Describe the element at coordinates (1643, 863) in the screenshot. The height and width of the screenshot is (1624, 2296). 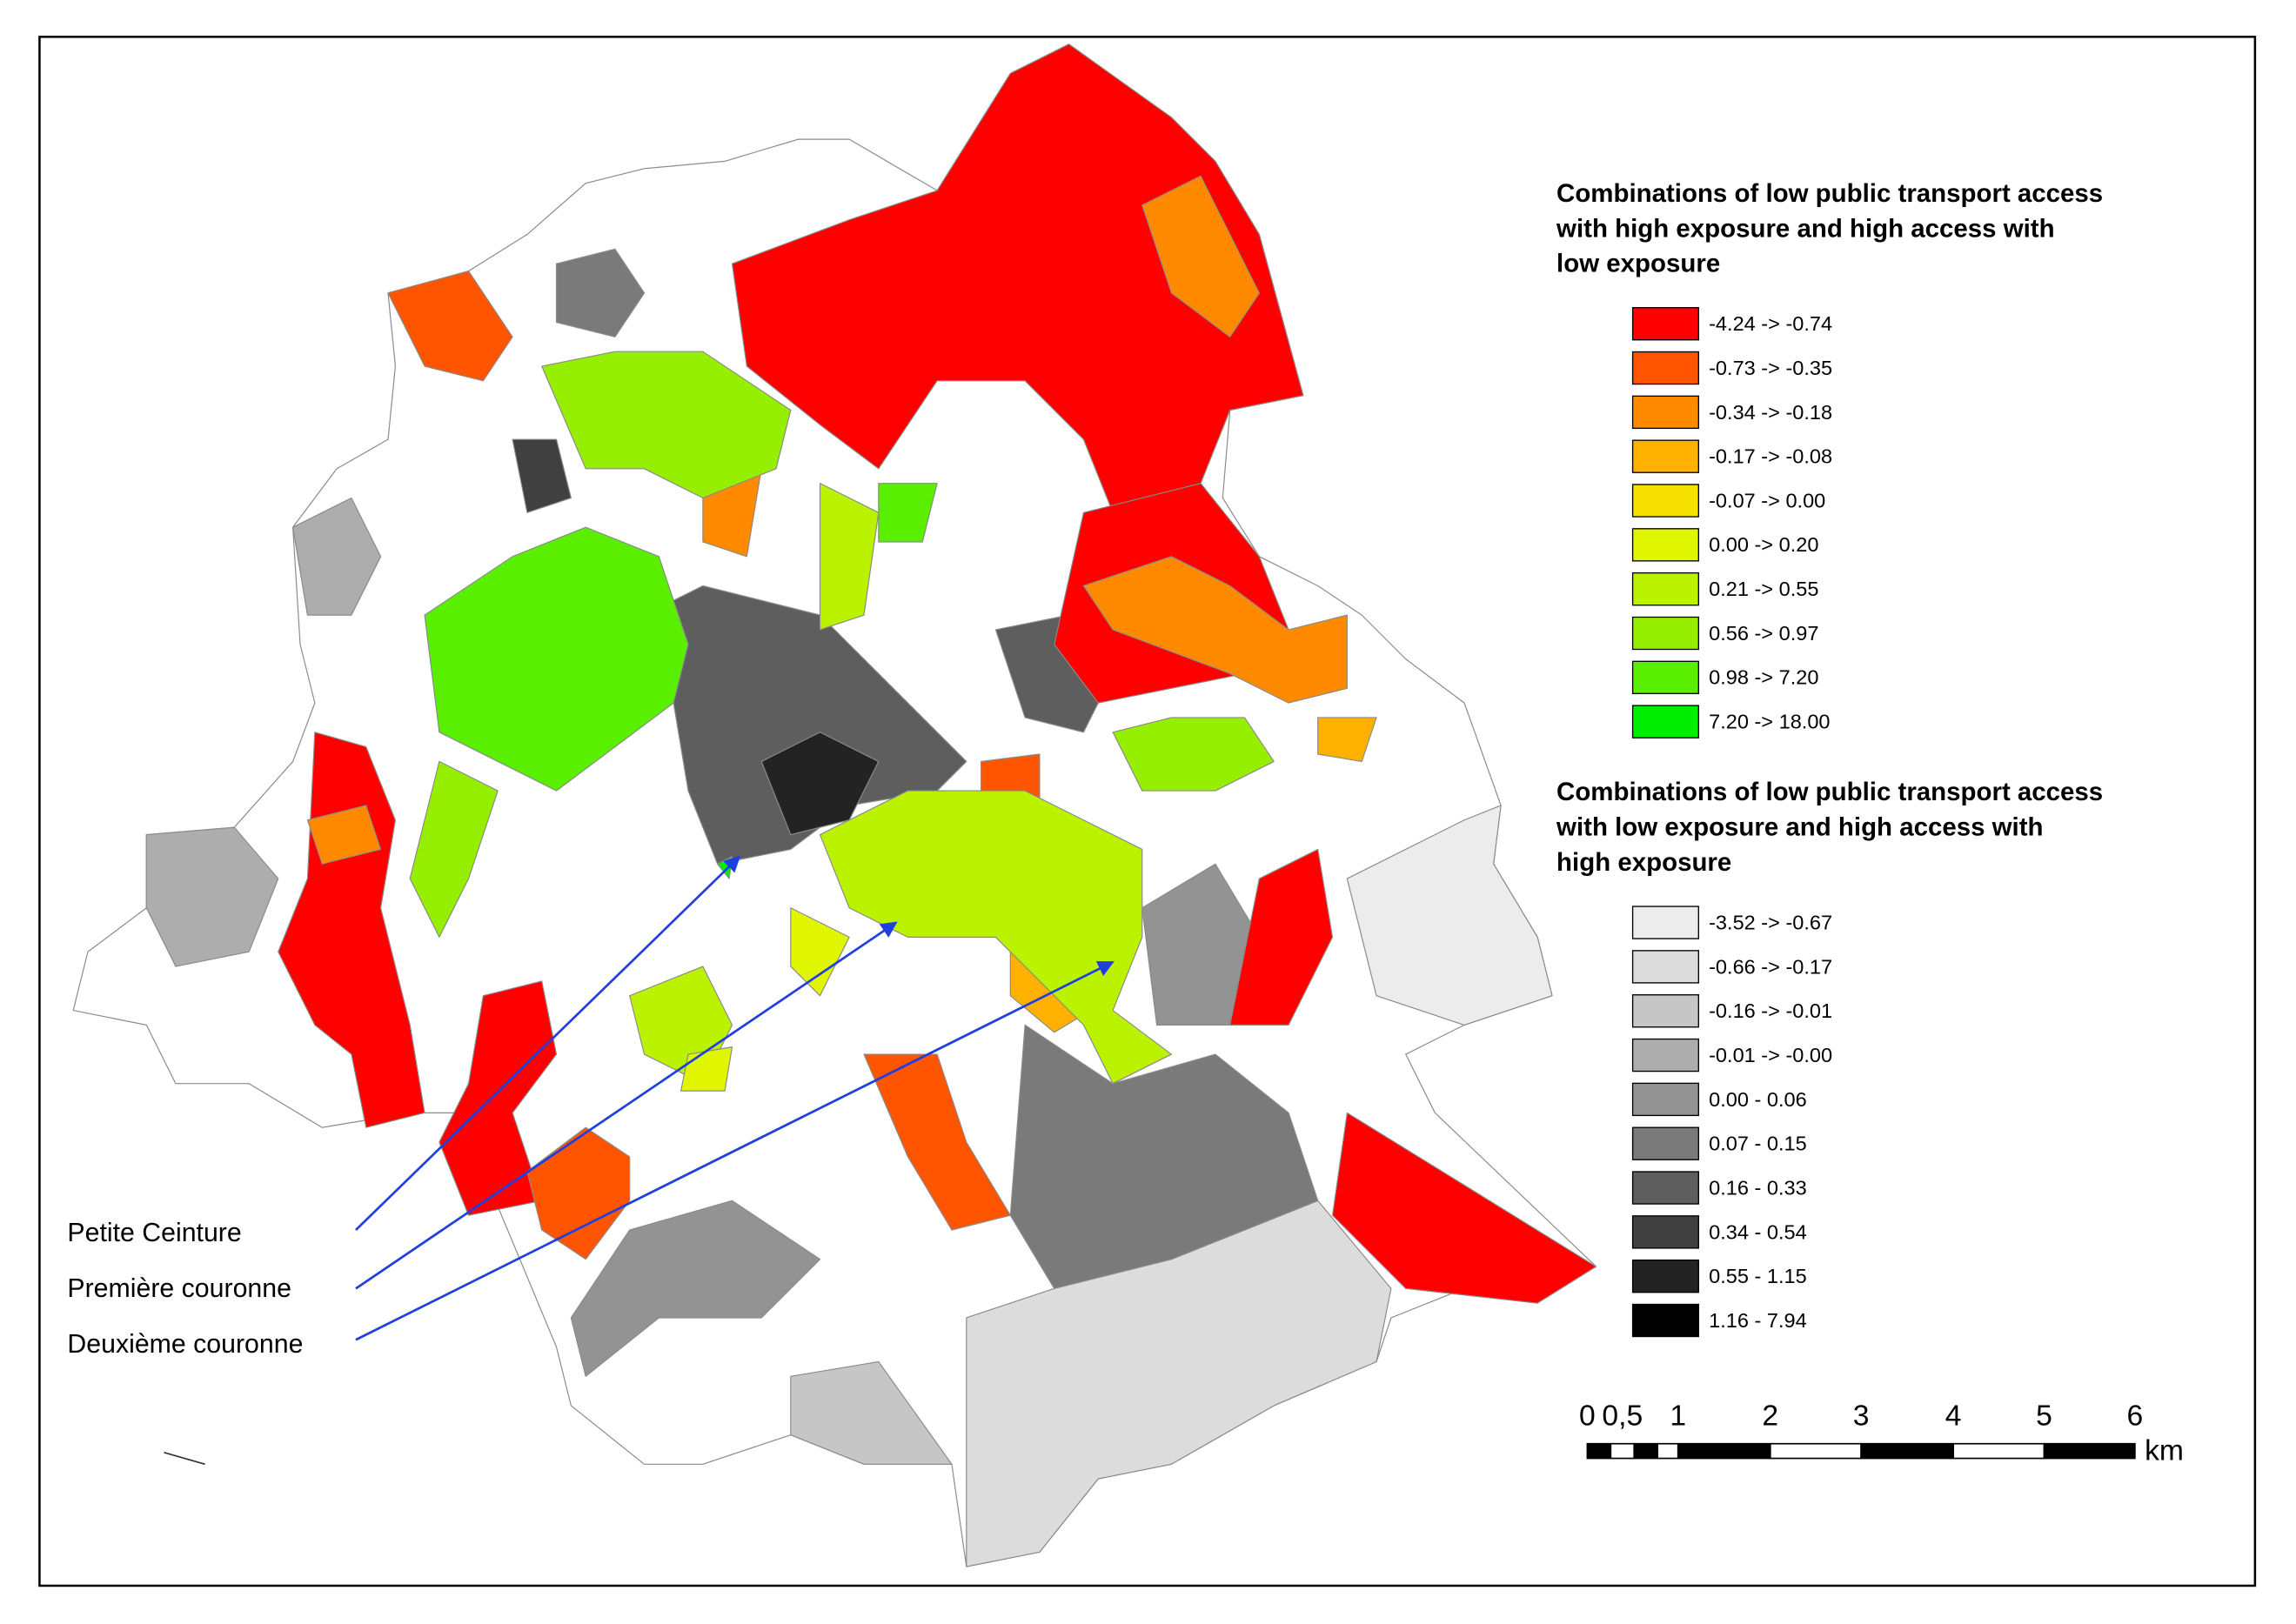
I see `legend-title: high exposure` at that location.